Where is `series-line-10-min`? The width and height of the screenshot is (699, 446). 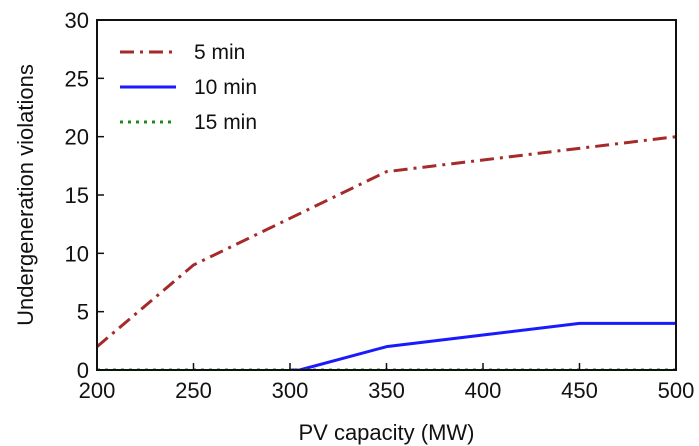 series-line-10-min is located at coordinates (483, 345).